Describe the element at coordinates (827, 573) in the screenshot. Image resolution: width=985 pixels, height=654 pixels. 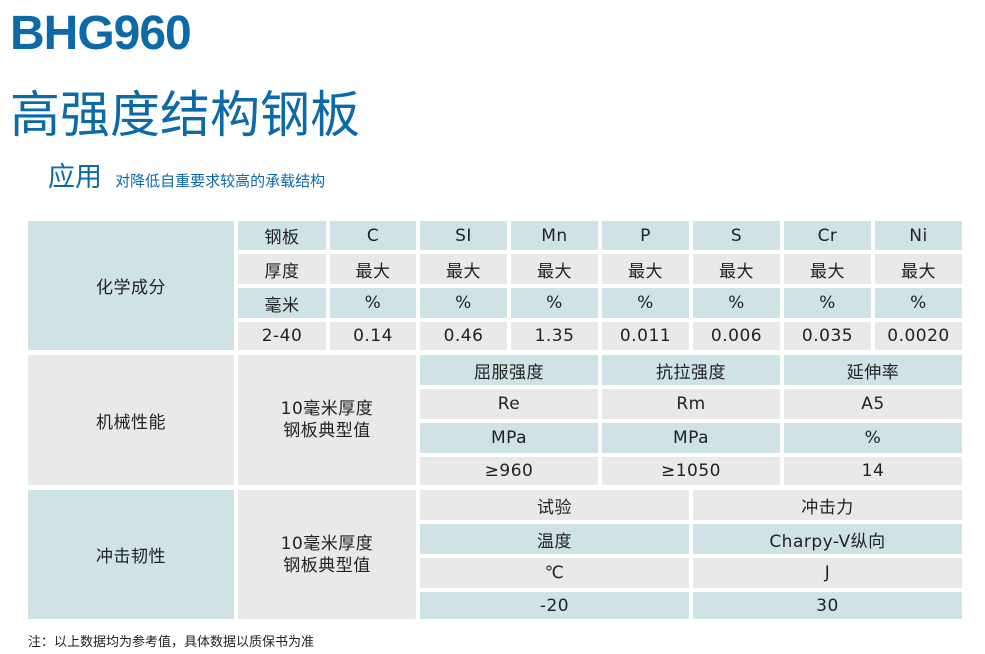
I see `impact-cell: J` at that location.